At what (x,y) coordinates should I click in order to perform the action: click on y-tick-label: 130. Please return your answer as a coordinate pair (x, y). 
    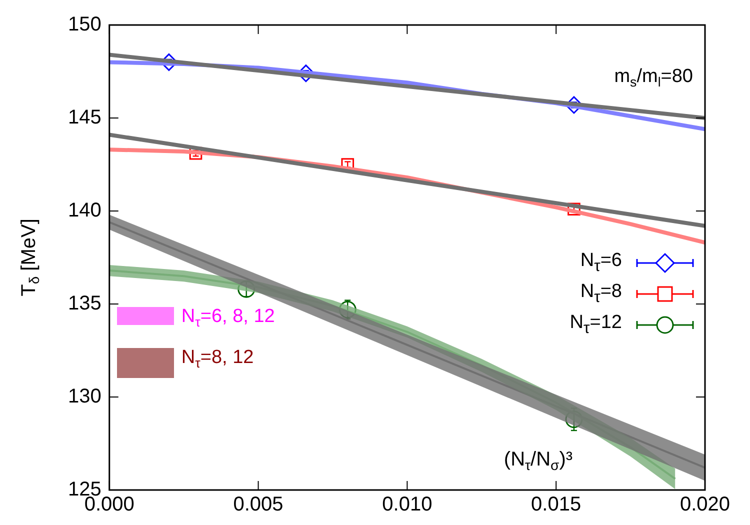
    Looking at the image, I should click on (85, 397).